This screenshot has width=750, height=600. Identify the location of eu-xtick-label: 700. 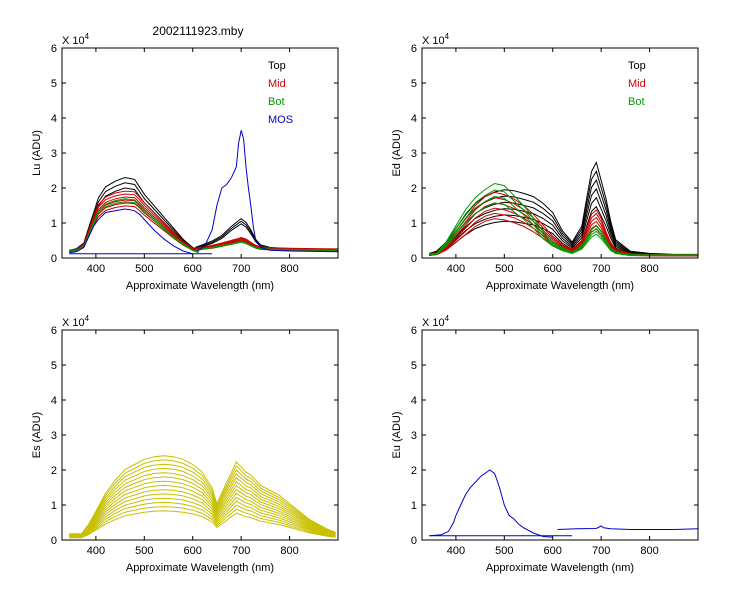
(601, 551).